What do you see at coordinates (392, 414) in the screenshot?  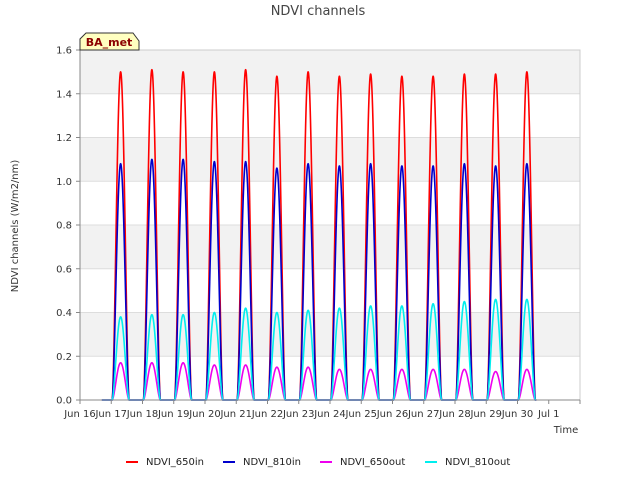 I see `x-tick-label: Jun 26` at bounding box center [392, 414].